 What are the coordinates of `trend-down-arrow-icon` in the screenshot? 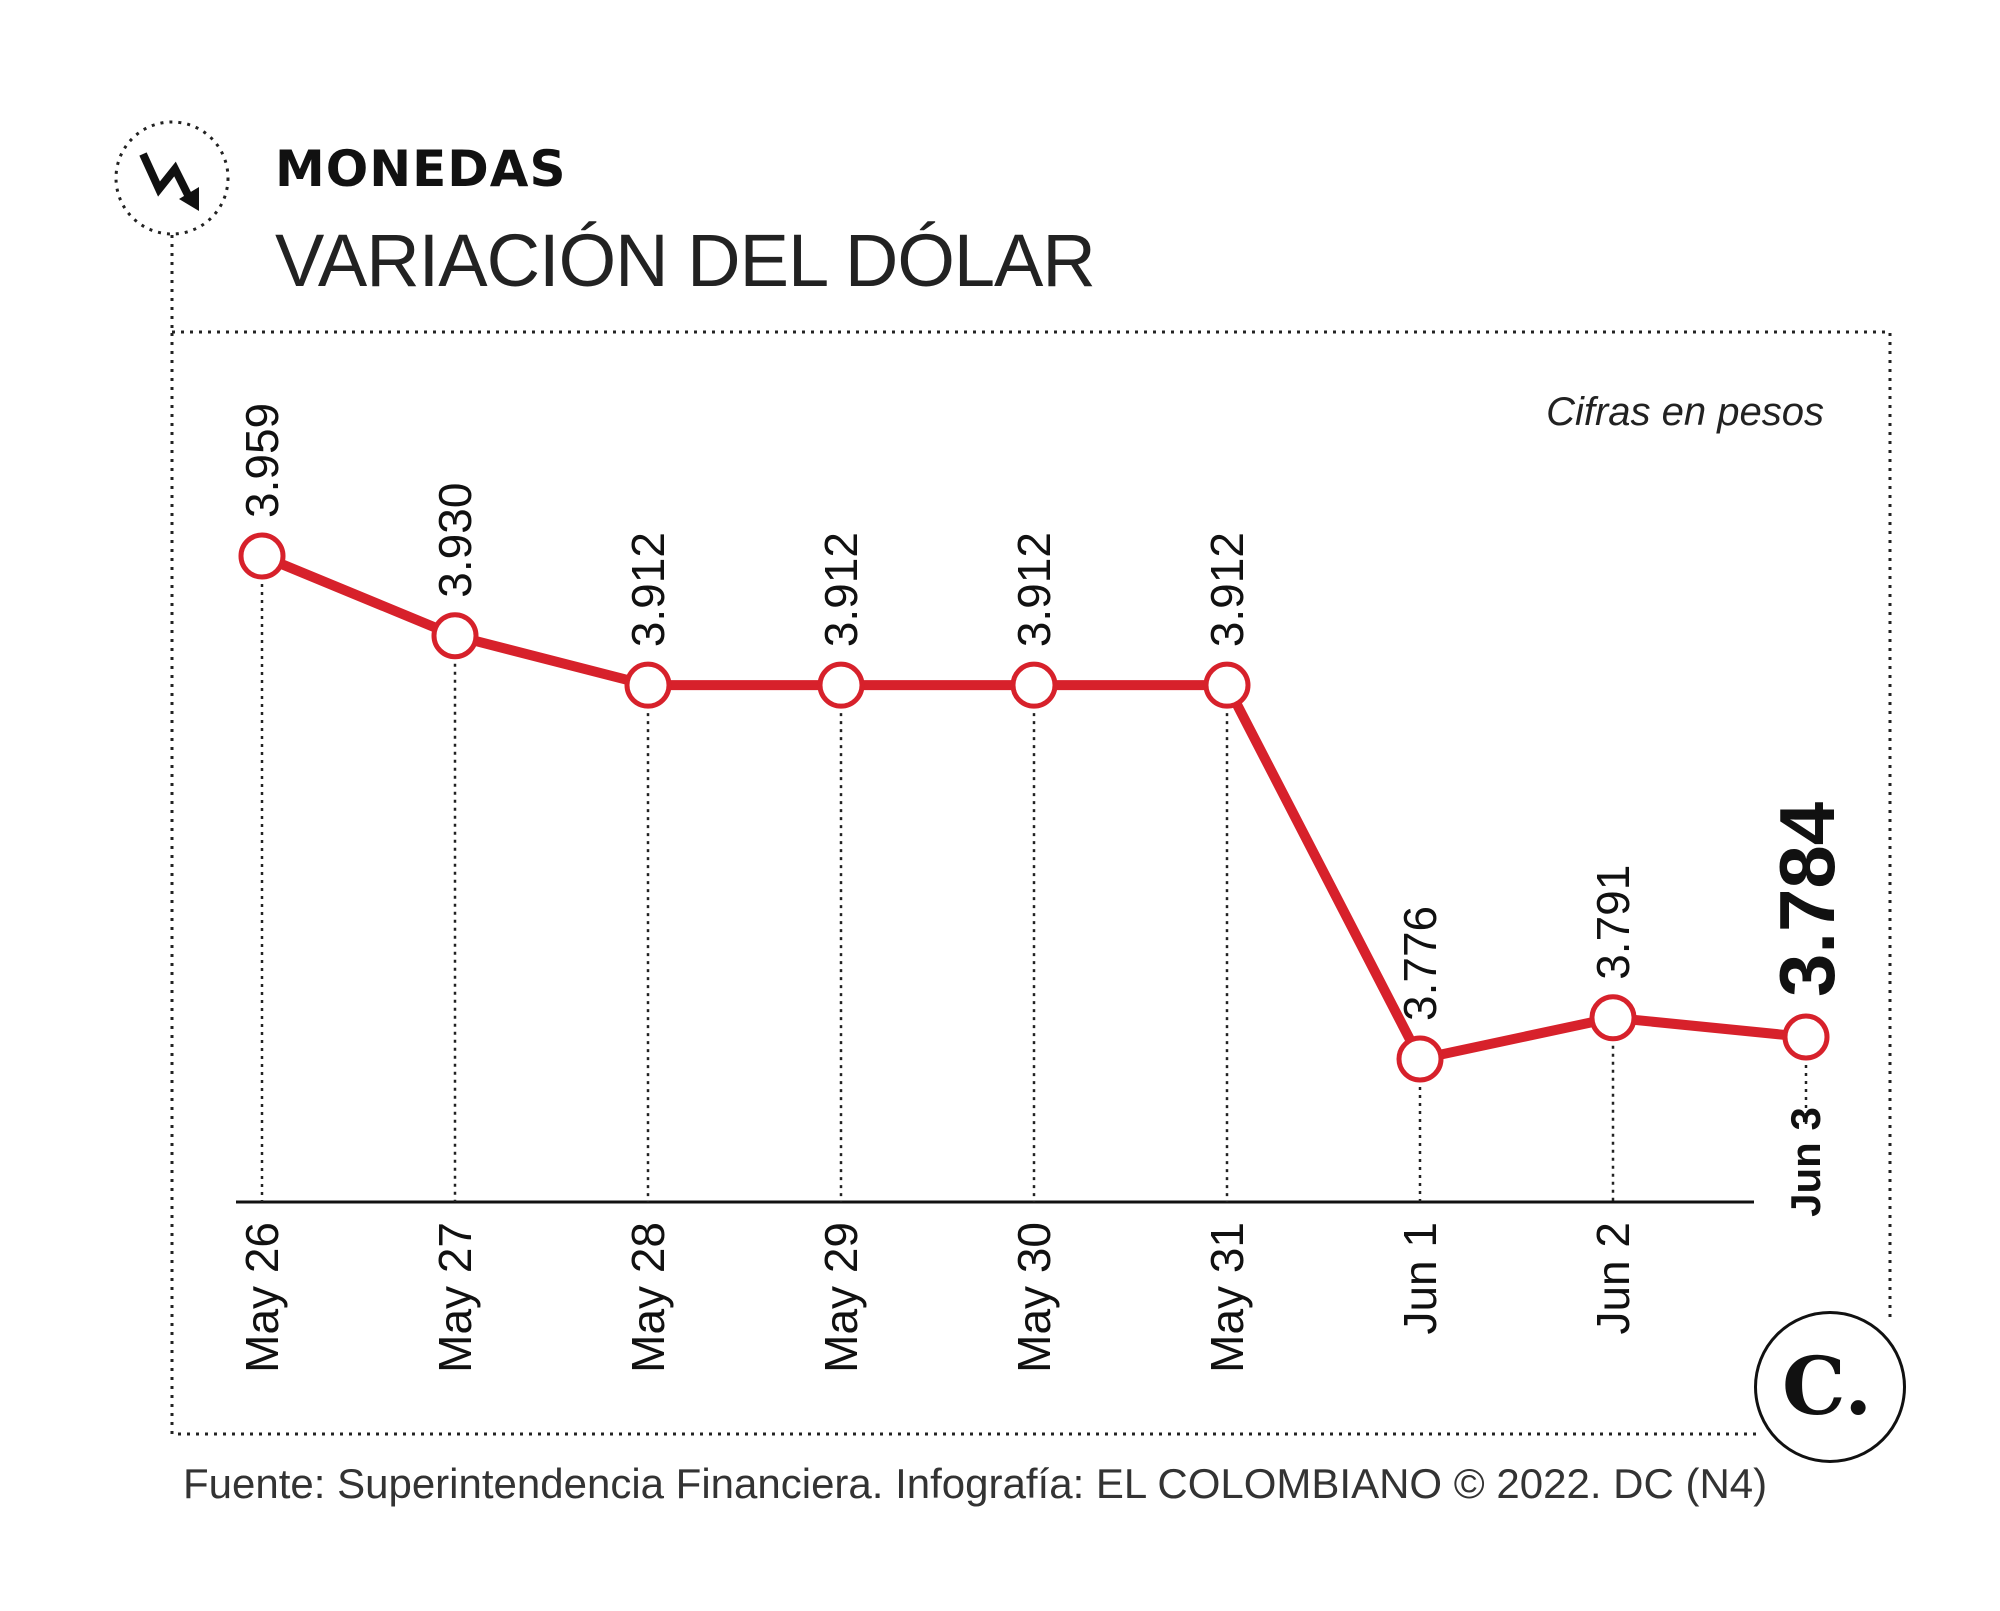 It's located at (172, 178).